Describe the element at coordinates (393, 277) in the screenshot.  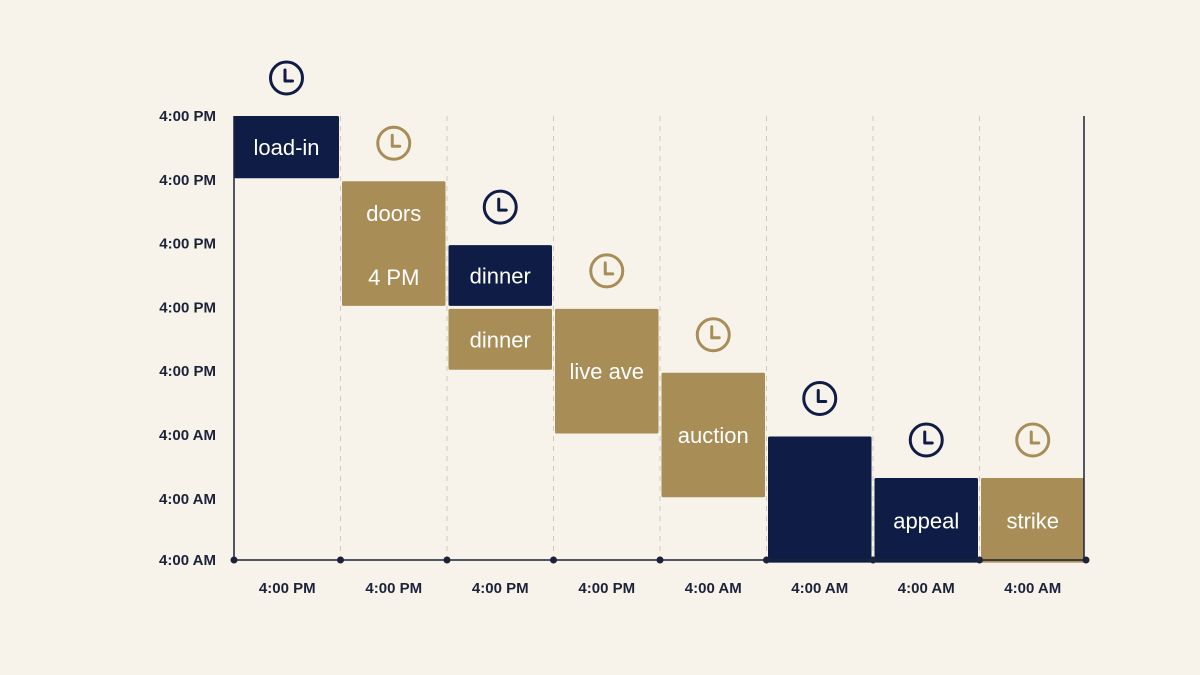
I see `bar-label: 4 PM` at that location.